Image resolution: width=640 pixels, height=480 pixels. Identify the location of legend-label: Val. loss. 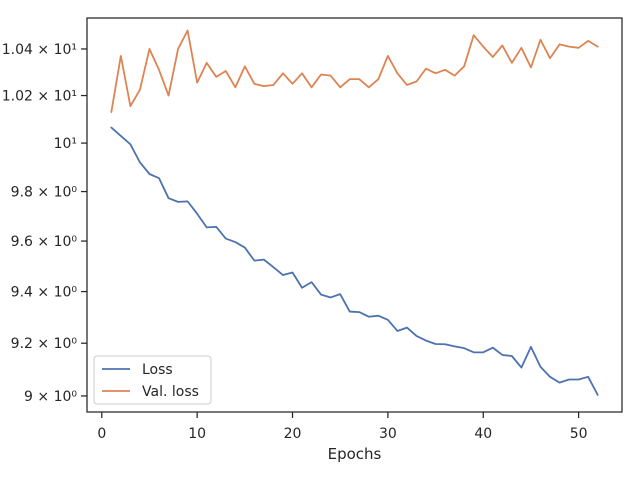
(170, 392).